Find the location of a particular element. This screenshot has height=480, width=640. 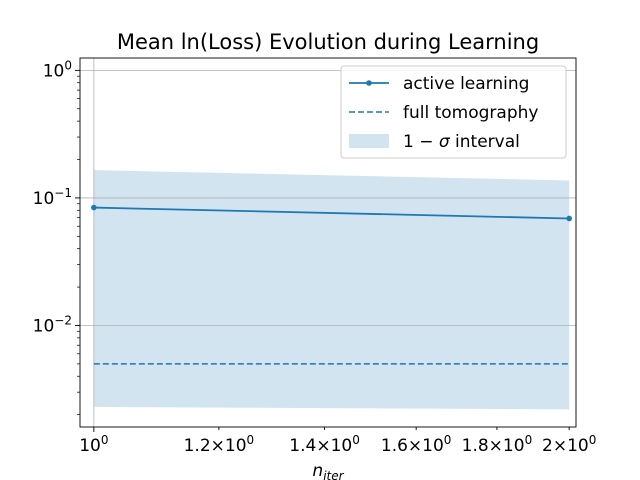

y-tick-label: 10⁰ is located at coordinates (57, 69).